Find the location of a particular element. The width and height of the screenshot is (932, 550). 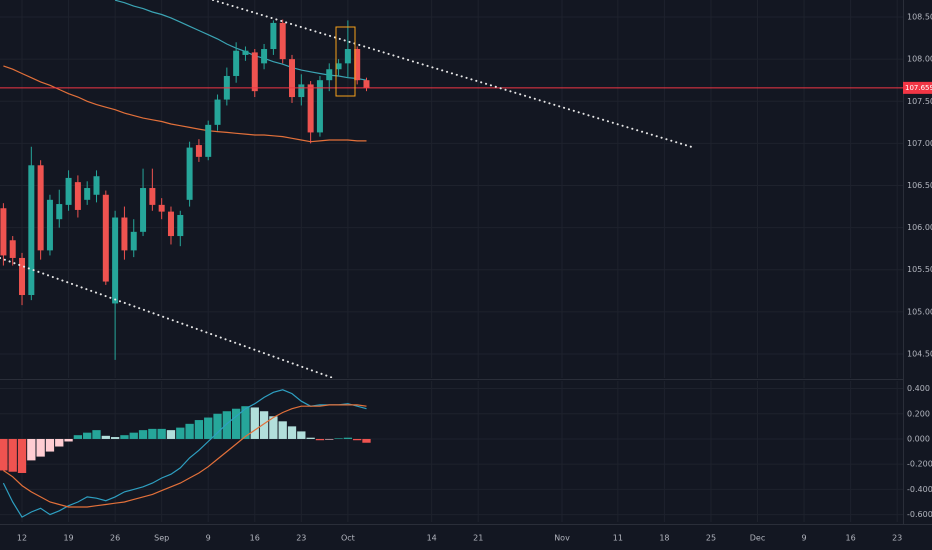

y-tick-label: 106.500 is located at coordinates (919, 185).